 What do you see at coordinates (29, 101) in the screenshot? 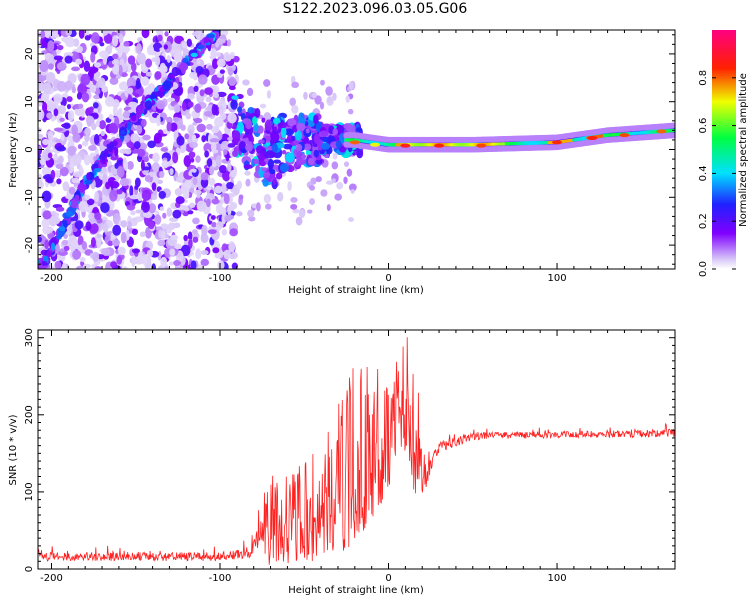
I see `y-tick-label: 10` at bounding box center [29, 101].